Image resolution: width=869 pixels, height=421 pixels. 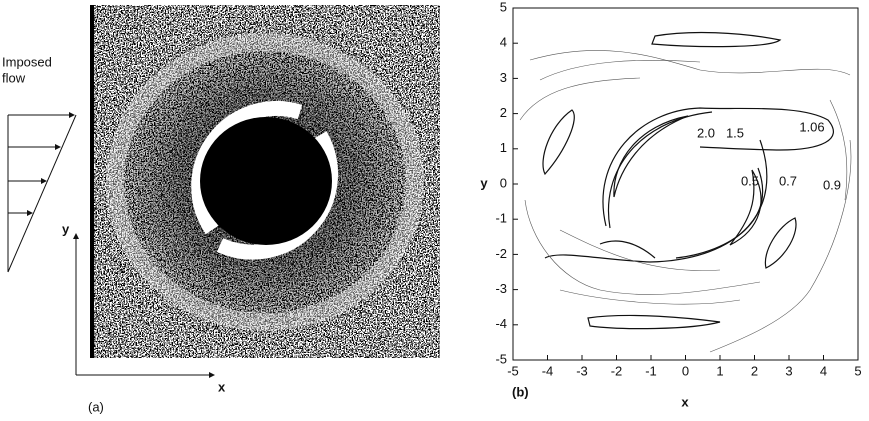 What do you see at coordinates (520, 391) in the screenshot?
I see `axis-label: (b)` at bounding box center [520, 391].